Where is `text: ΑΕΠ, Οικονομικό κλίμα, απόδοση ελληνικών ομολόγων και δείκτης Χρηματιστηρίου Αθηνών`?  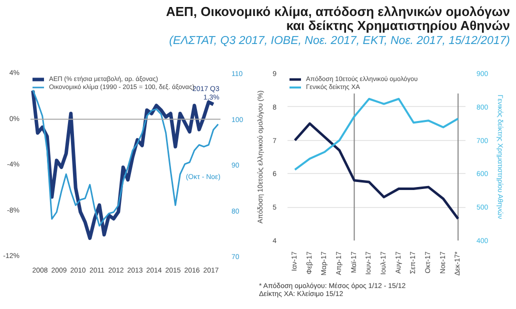
text: ΑΕΠ, Οικονομικό κλίμα, απόδοση ελληνικών ομολόγων και δείκτης Χρηματιστηρίου Αθηνών is located at coordinates (338, 18).